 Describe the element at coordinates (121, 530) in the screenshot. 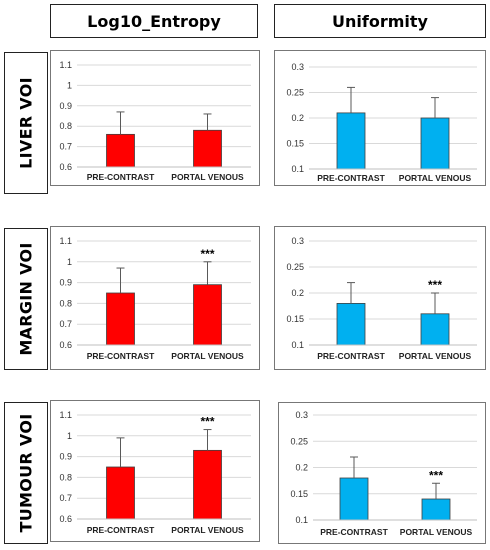

I see `tumour-entropy-category-label: PRE-CONTRAST` at that location.